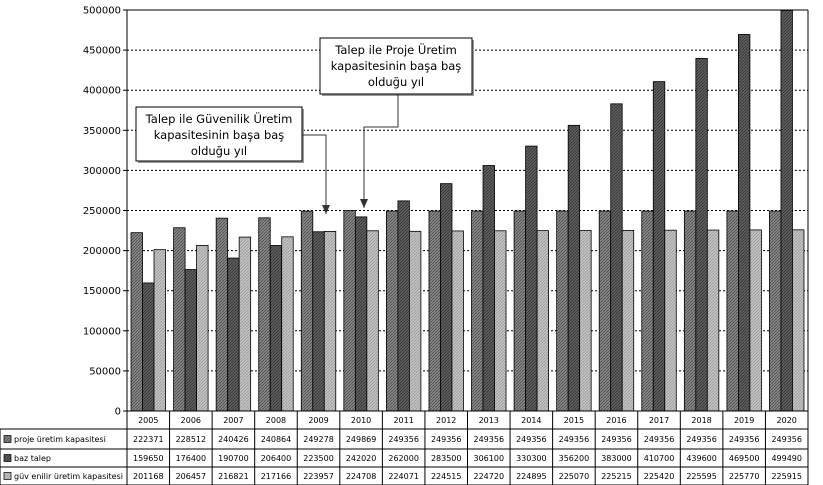 The width and height of the screenshot is (823, 485). Describe the element at coordinates (403, 420) in the screenshot. I see `x-tick-label: 2011` at that location.